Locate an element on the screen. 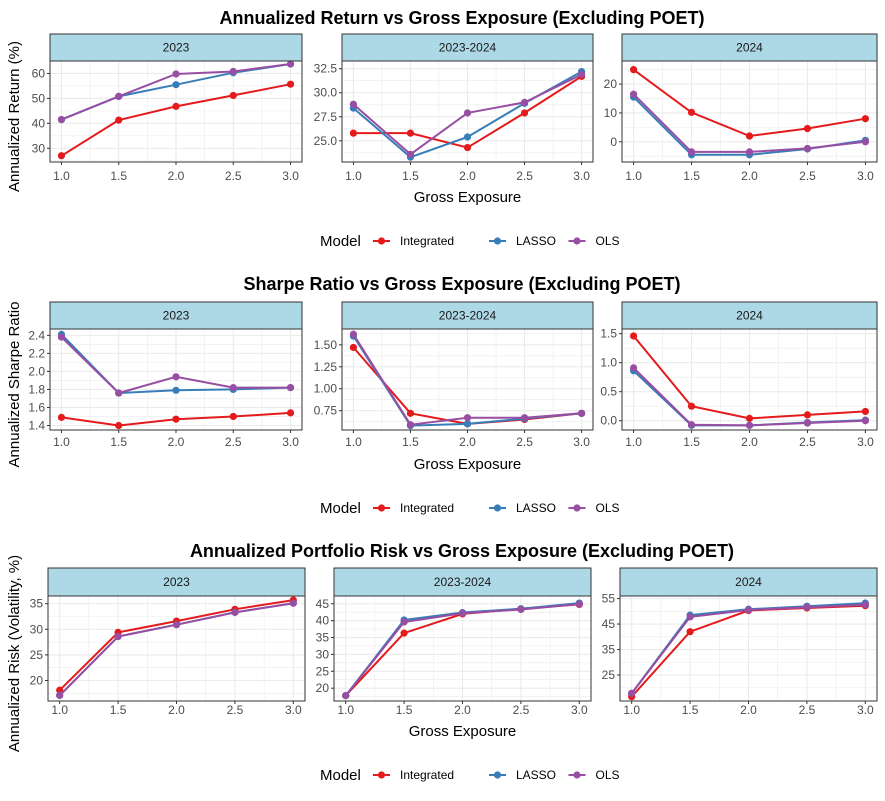 This screenshot has height=801, width=885. y-tick-label: 10 is located at coordinates (611, 113).